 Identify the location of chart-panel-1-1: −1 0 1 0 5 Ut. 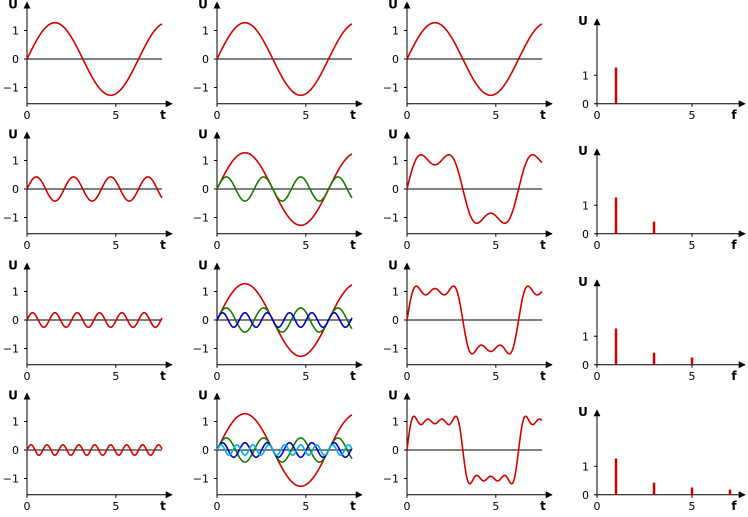
(278, 189).